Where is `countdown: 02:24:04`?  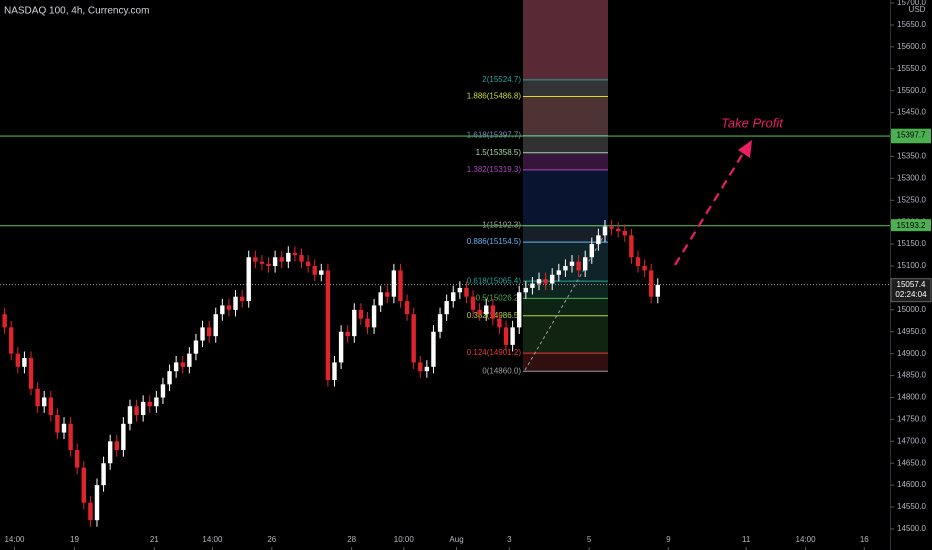
countdown: 02:24:04 is located at coordinates (911, 294).